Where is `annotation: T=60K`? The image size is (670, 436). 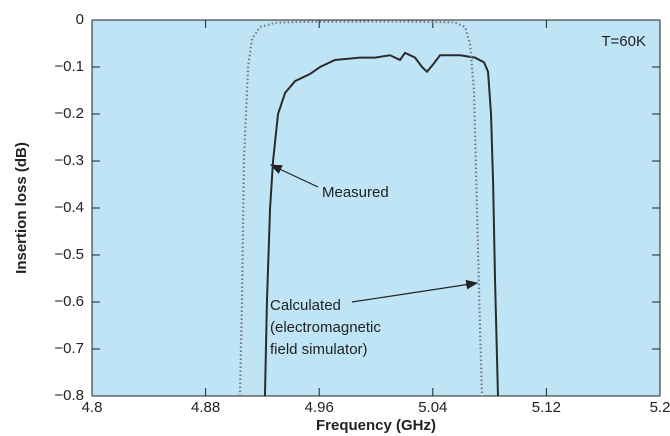 annotation: T=60K is located at coordinates (623, 41).